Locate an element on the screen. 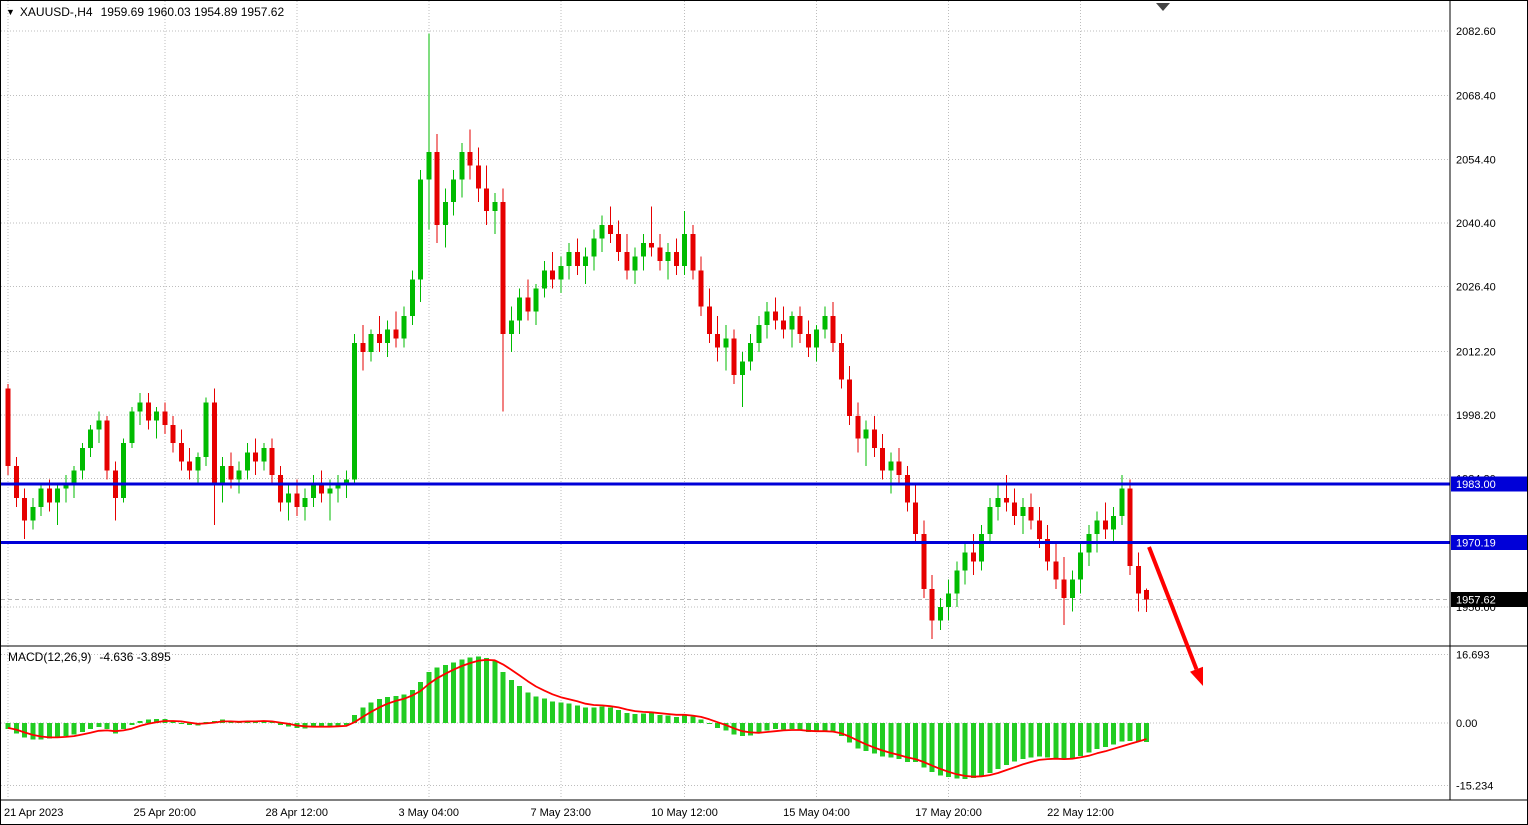 The height and width of the screenshot is (825, 1528). time-axis-label: 25 Apr 20:00 is located at coordinates (165, 813).